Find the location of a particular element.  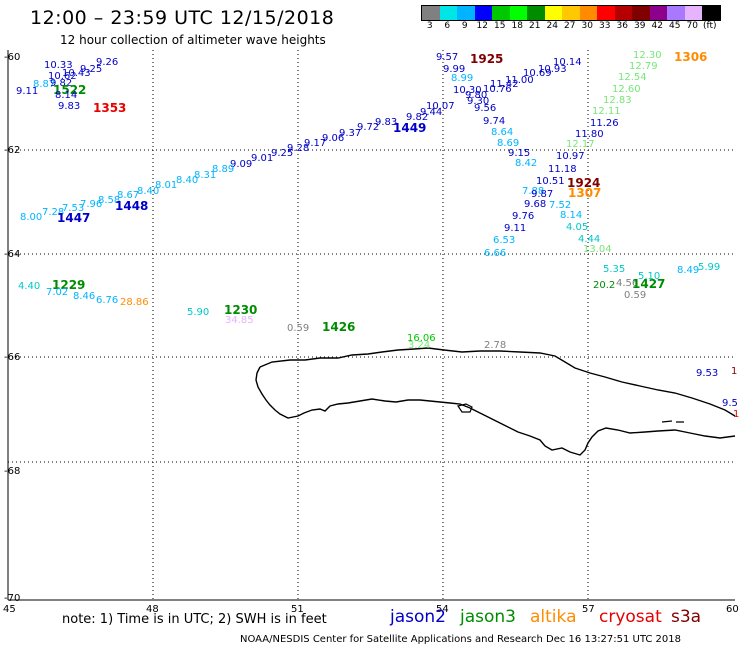

wave-height-value: 9.56 is located at coordinates (485, 108).